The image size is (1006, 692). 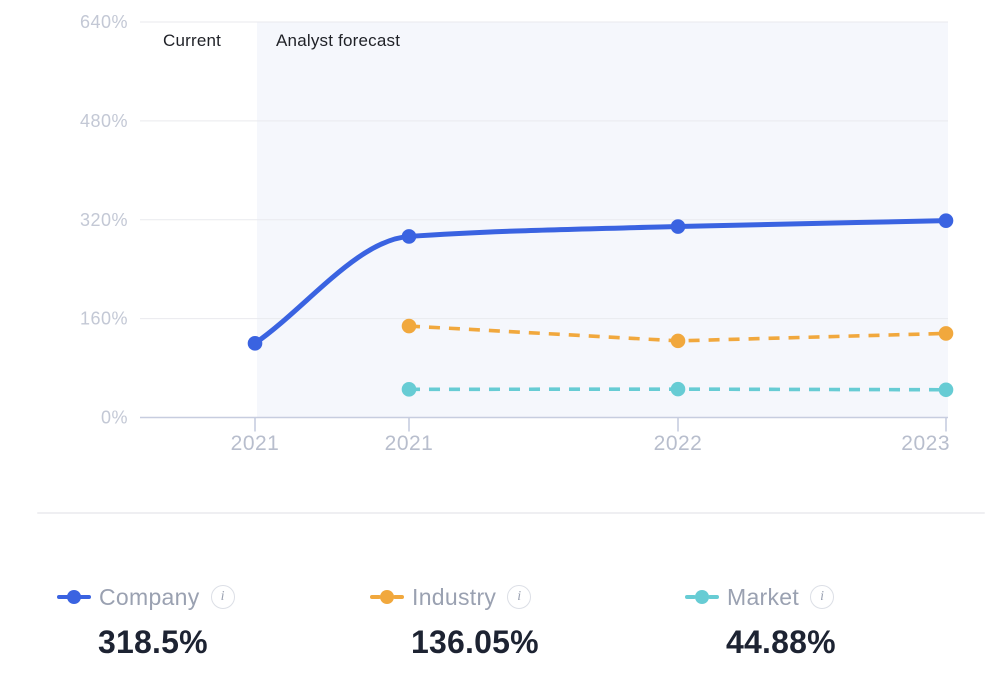 I want to click on y-axis-tick-label: 480%, so click(x=104, y=121).